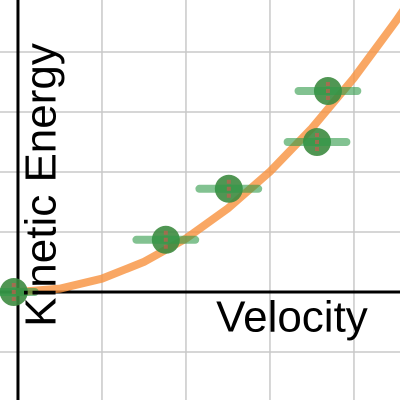 The width and height of the screenshot is (400, 400). Describe the element at coordinates (41, 185) in the screenshot. I see `y-axis-label: Kinetic Energy` at that location.